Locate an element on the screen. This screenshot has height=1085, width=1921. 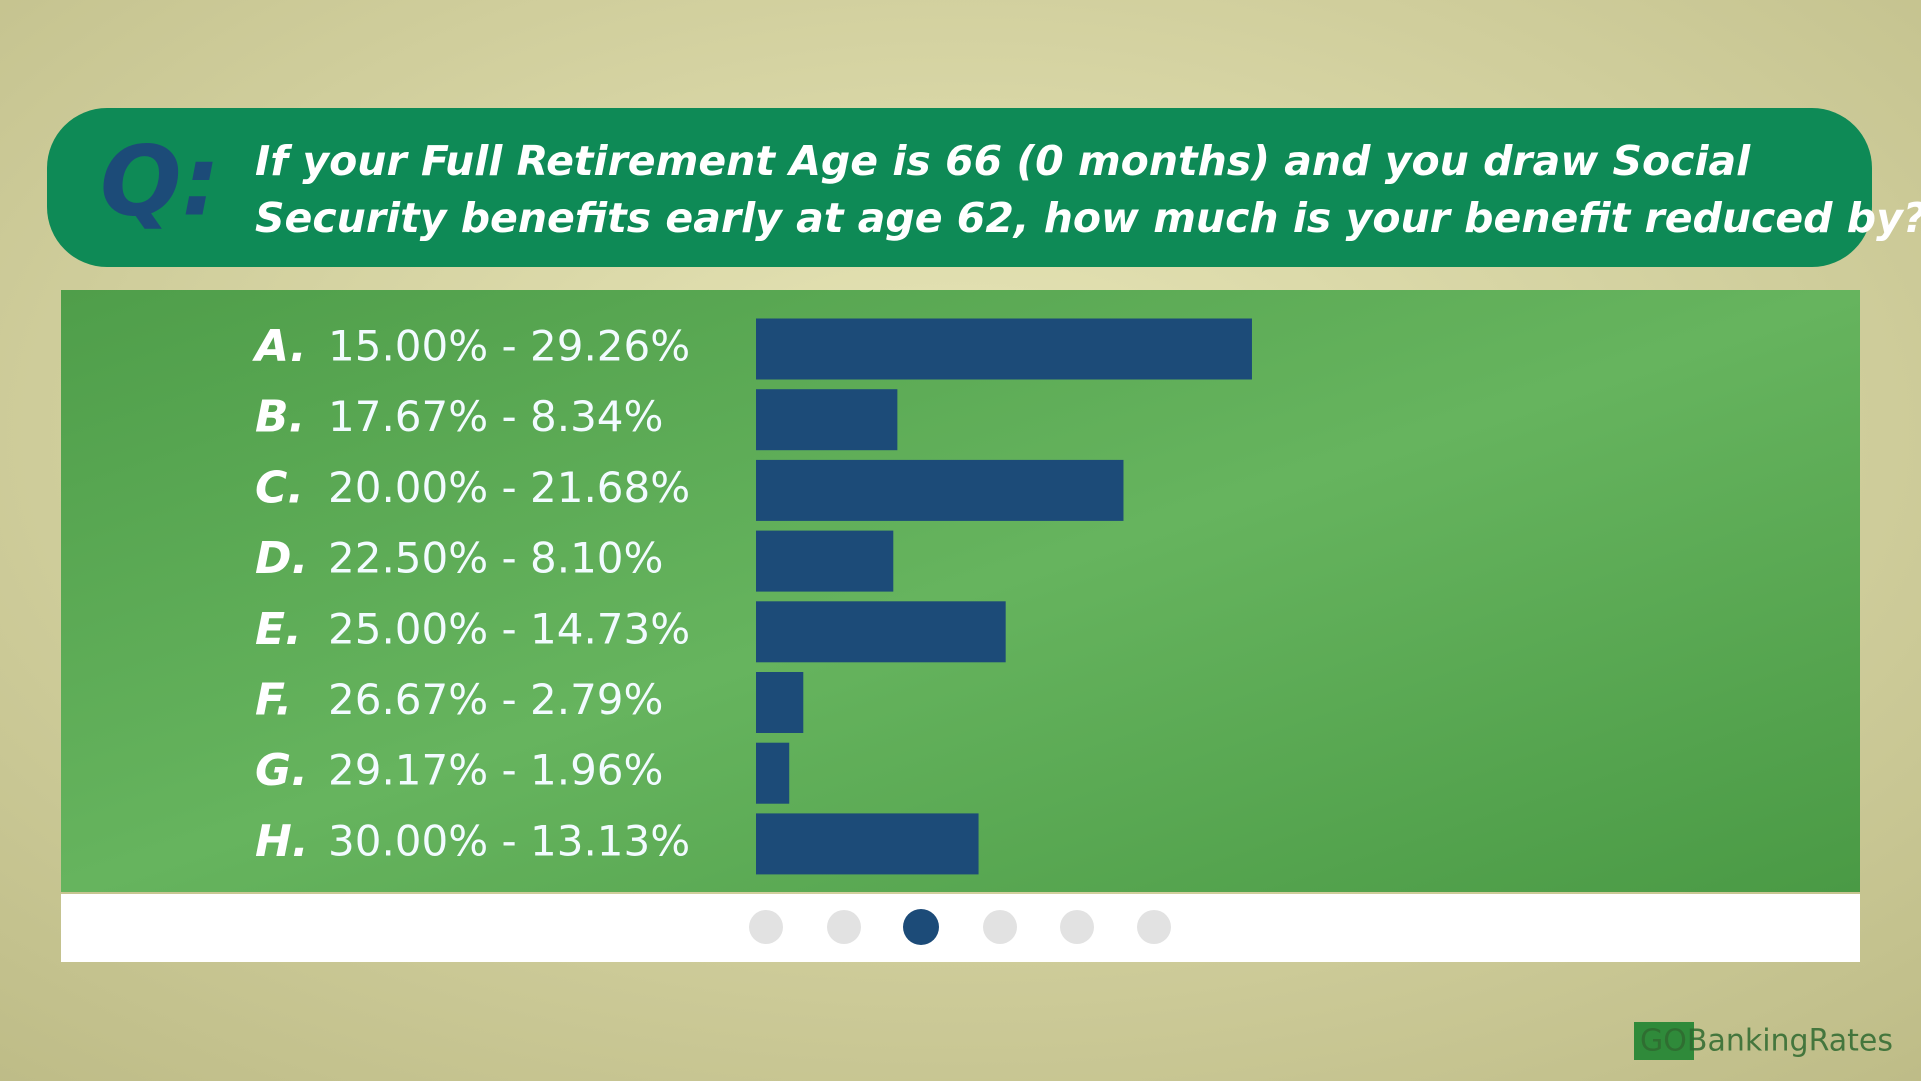
option-label: 15.00% - 29.26% is located at coordinates (509, 346).